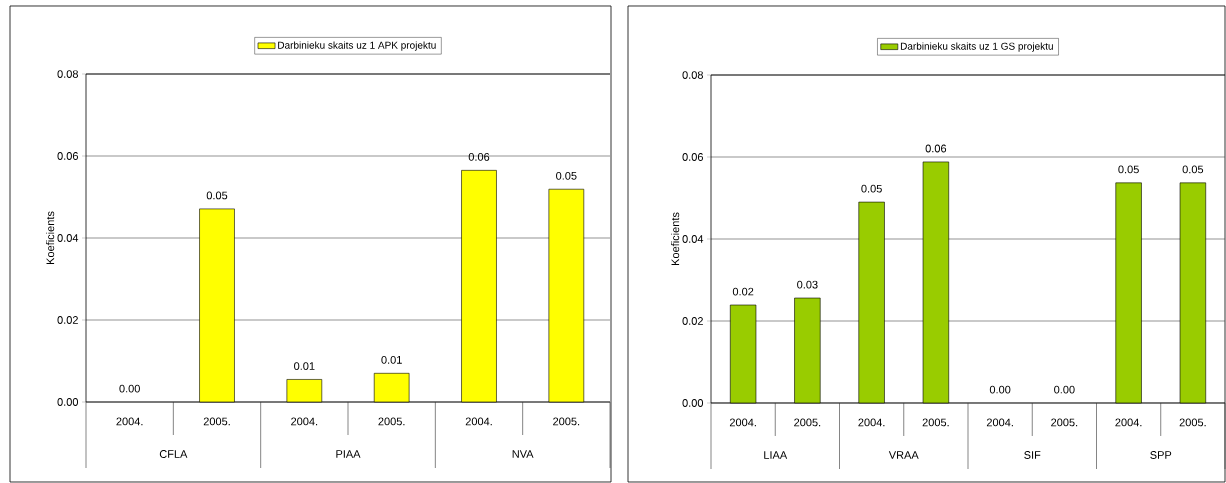 This screenshot has height=483, width=1226. I want to click on text: NVA, so click(523, 454).